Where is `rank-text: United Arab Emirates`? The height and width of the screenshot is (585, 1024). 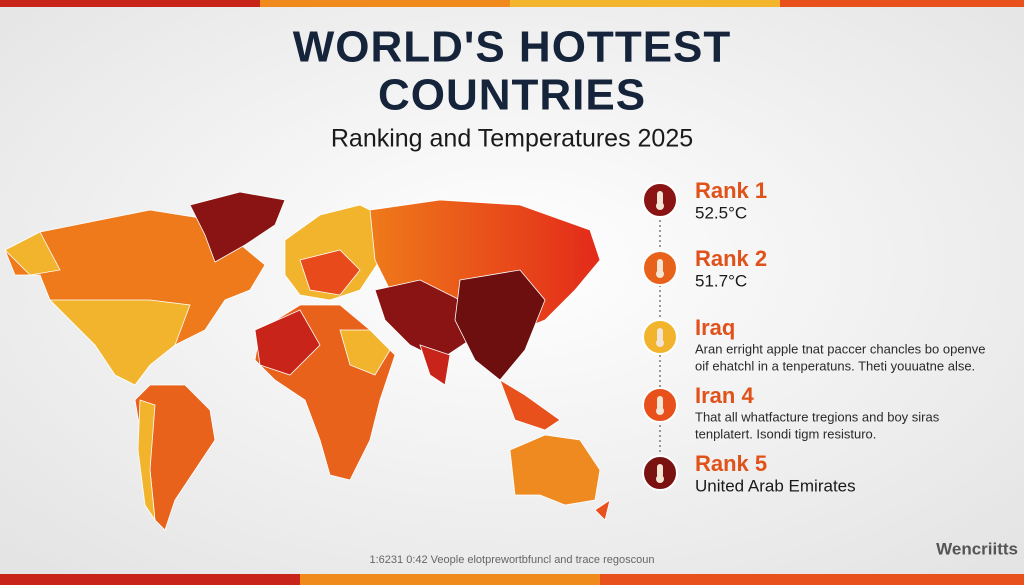
rank-text: United Arab Emirates is located at coordinates (775, 485).